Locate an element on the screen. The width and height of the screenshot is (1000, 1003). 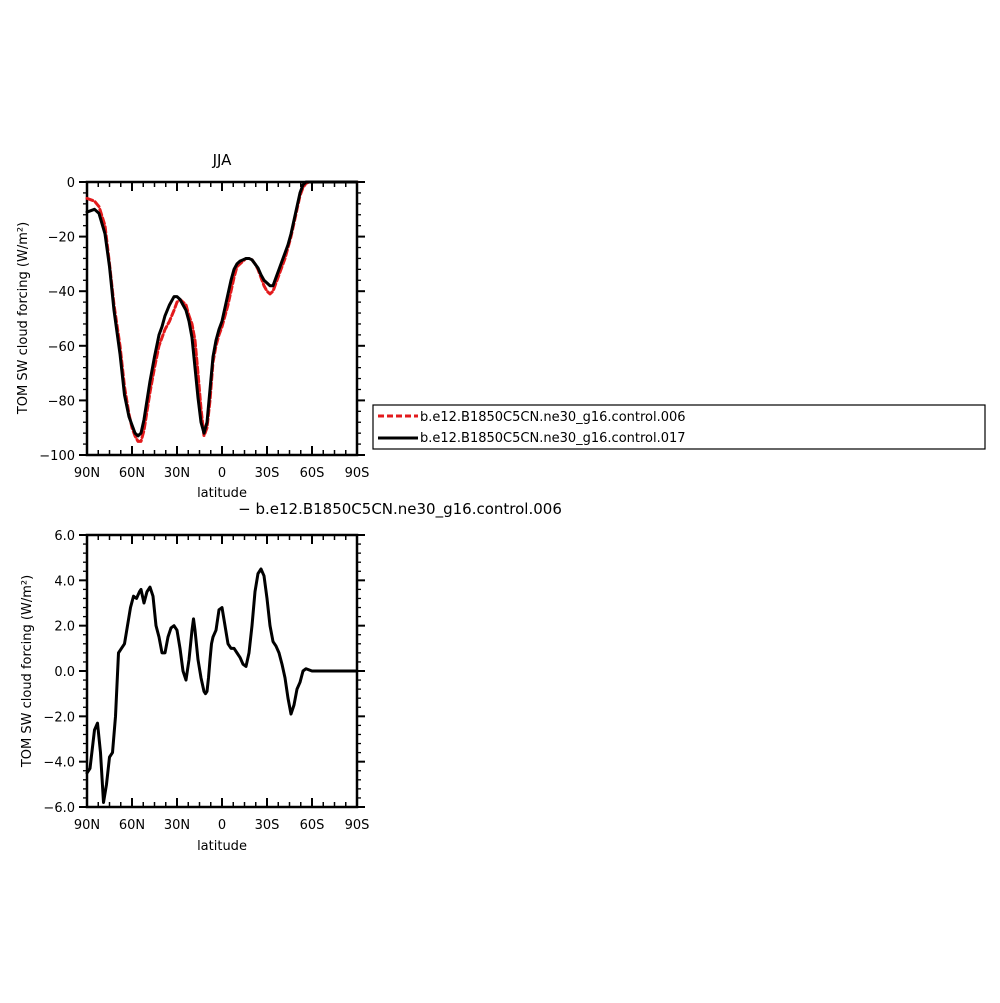
top-x-axis-label: latitude is located at coordinates (222, 493).